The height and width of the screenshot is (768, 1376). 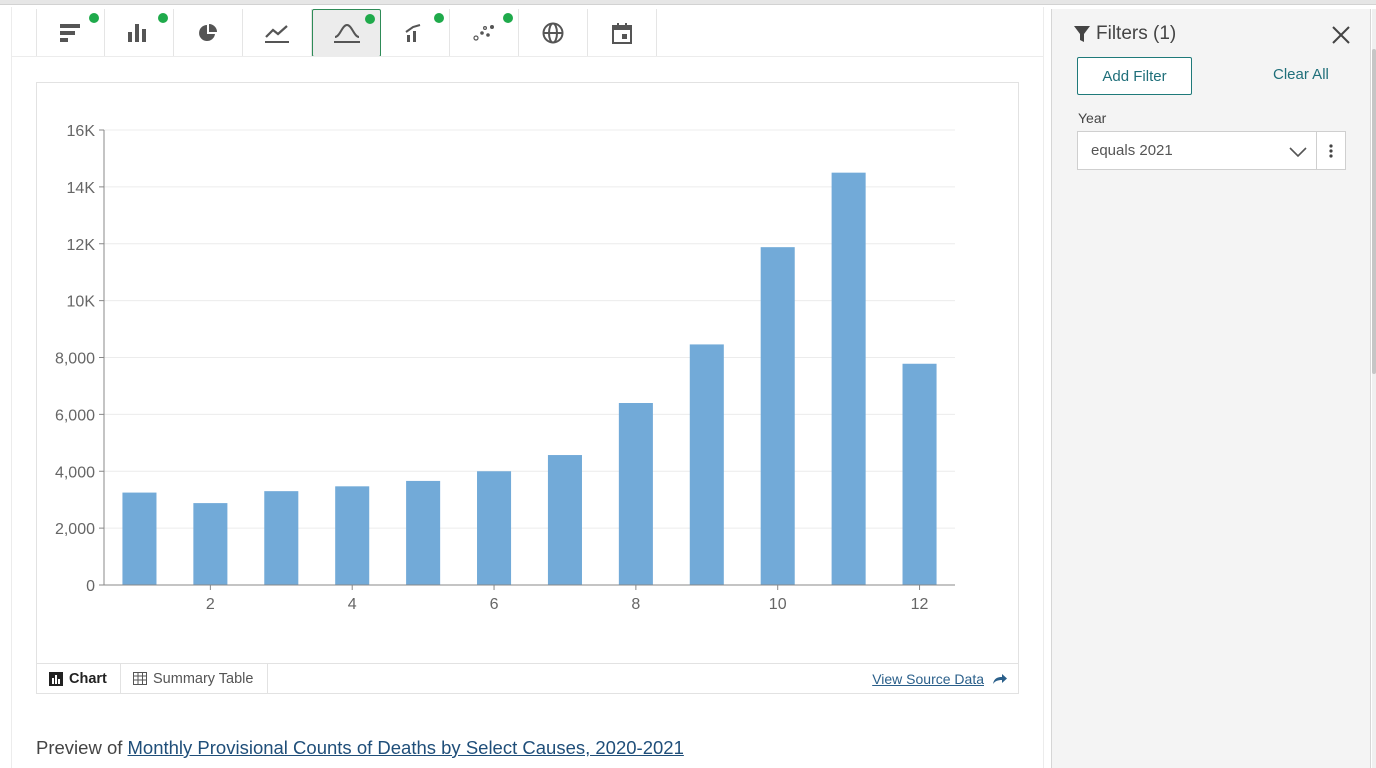 I want to click on line-chart-icon, so click(x=277, y=34).